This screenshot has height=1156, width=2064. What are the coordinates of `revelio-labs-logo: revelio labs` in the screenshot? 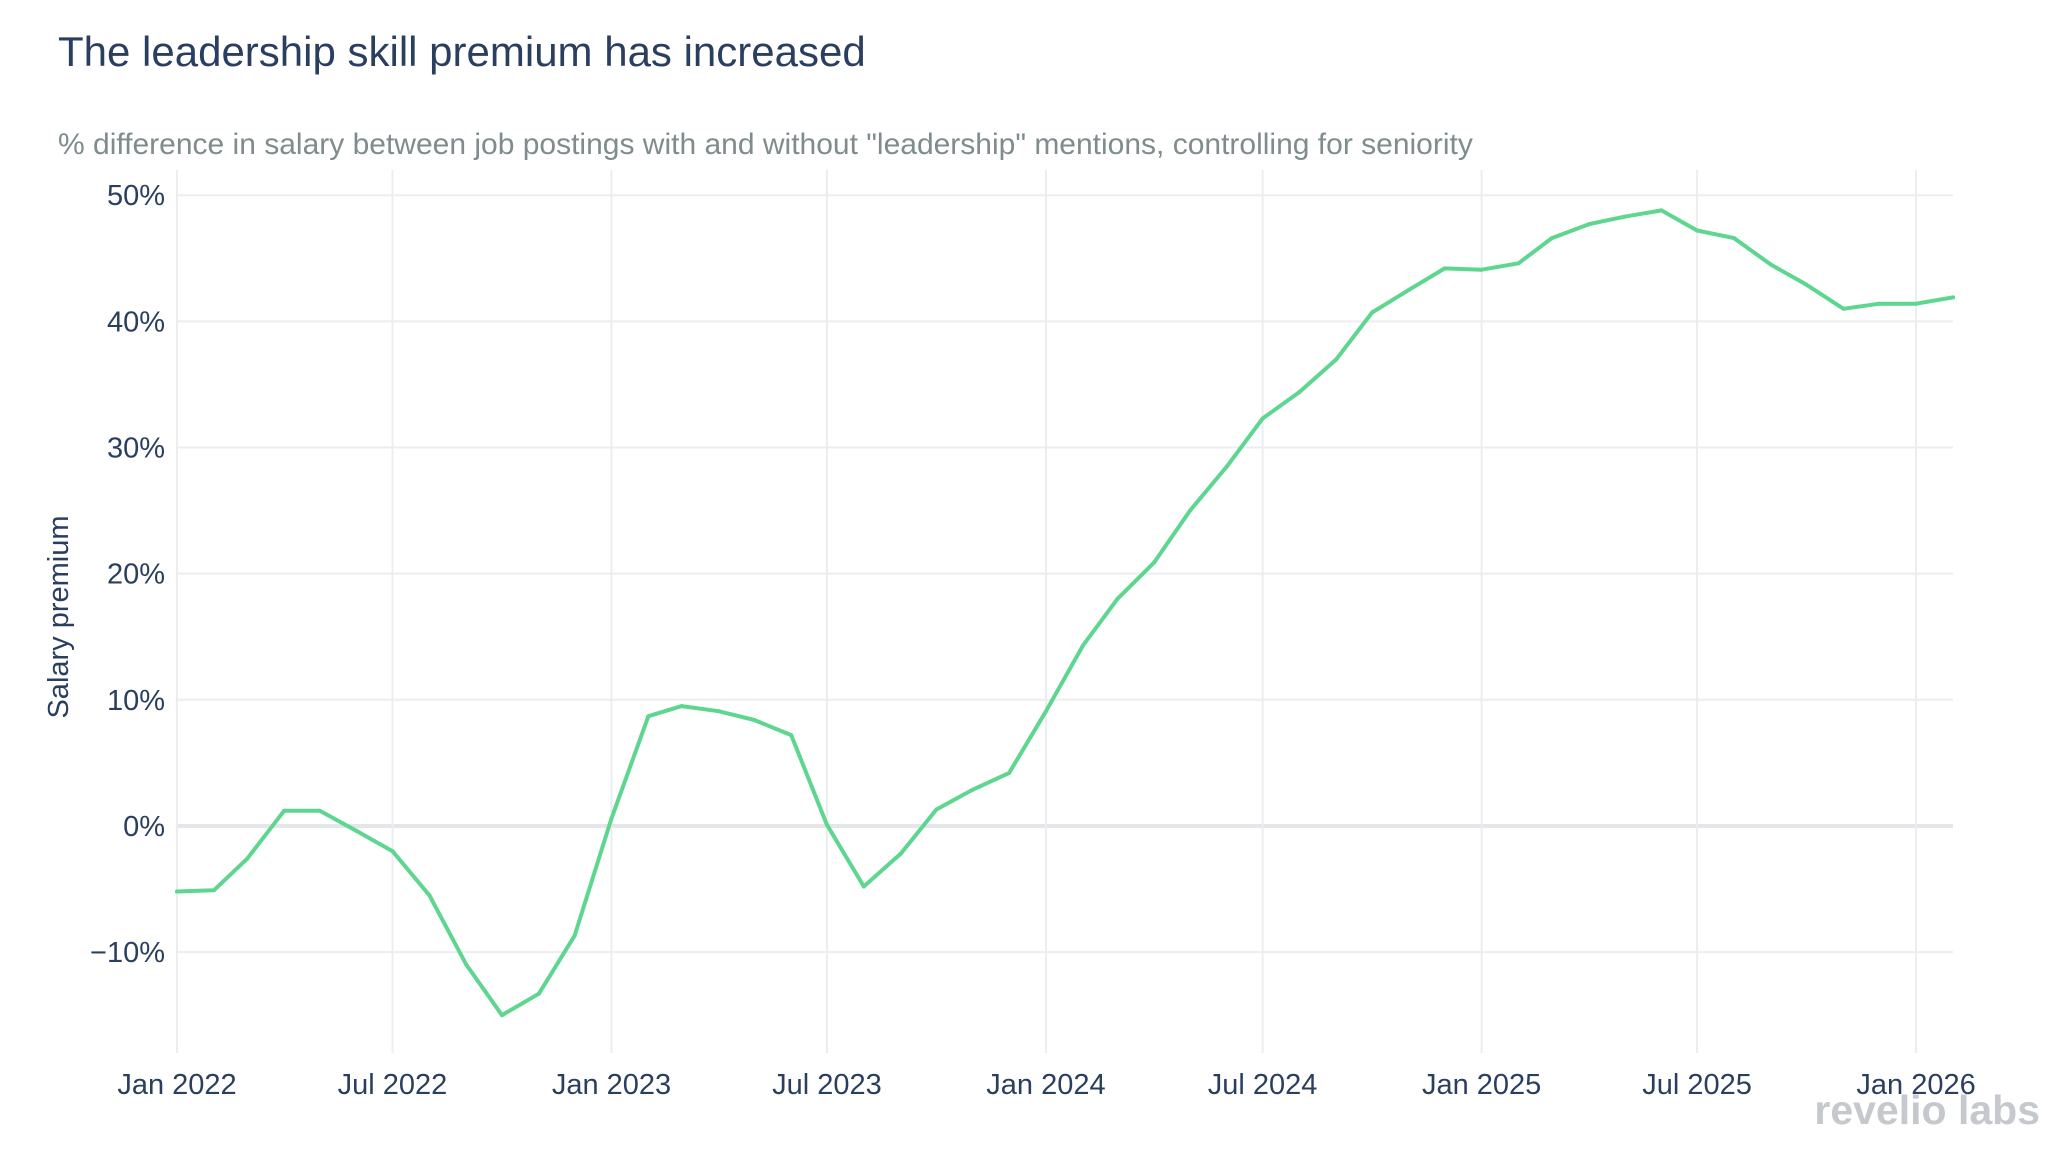 It's located at (1927, 1110).